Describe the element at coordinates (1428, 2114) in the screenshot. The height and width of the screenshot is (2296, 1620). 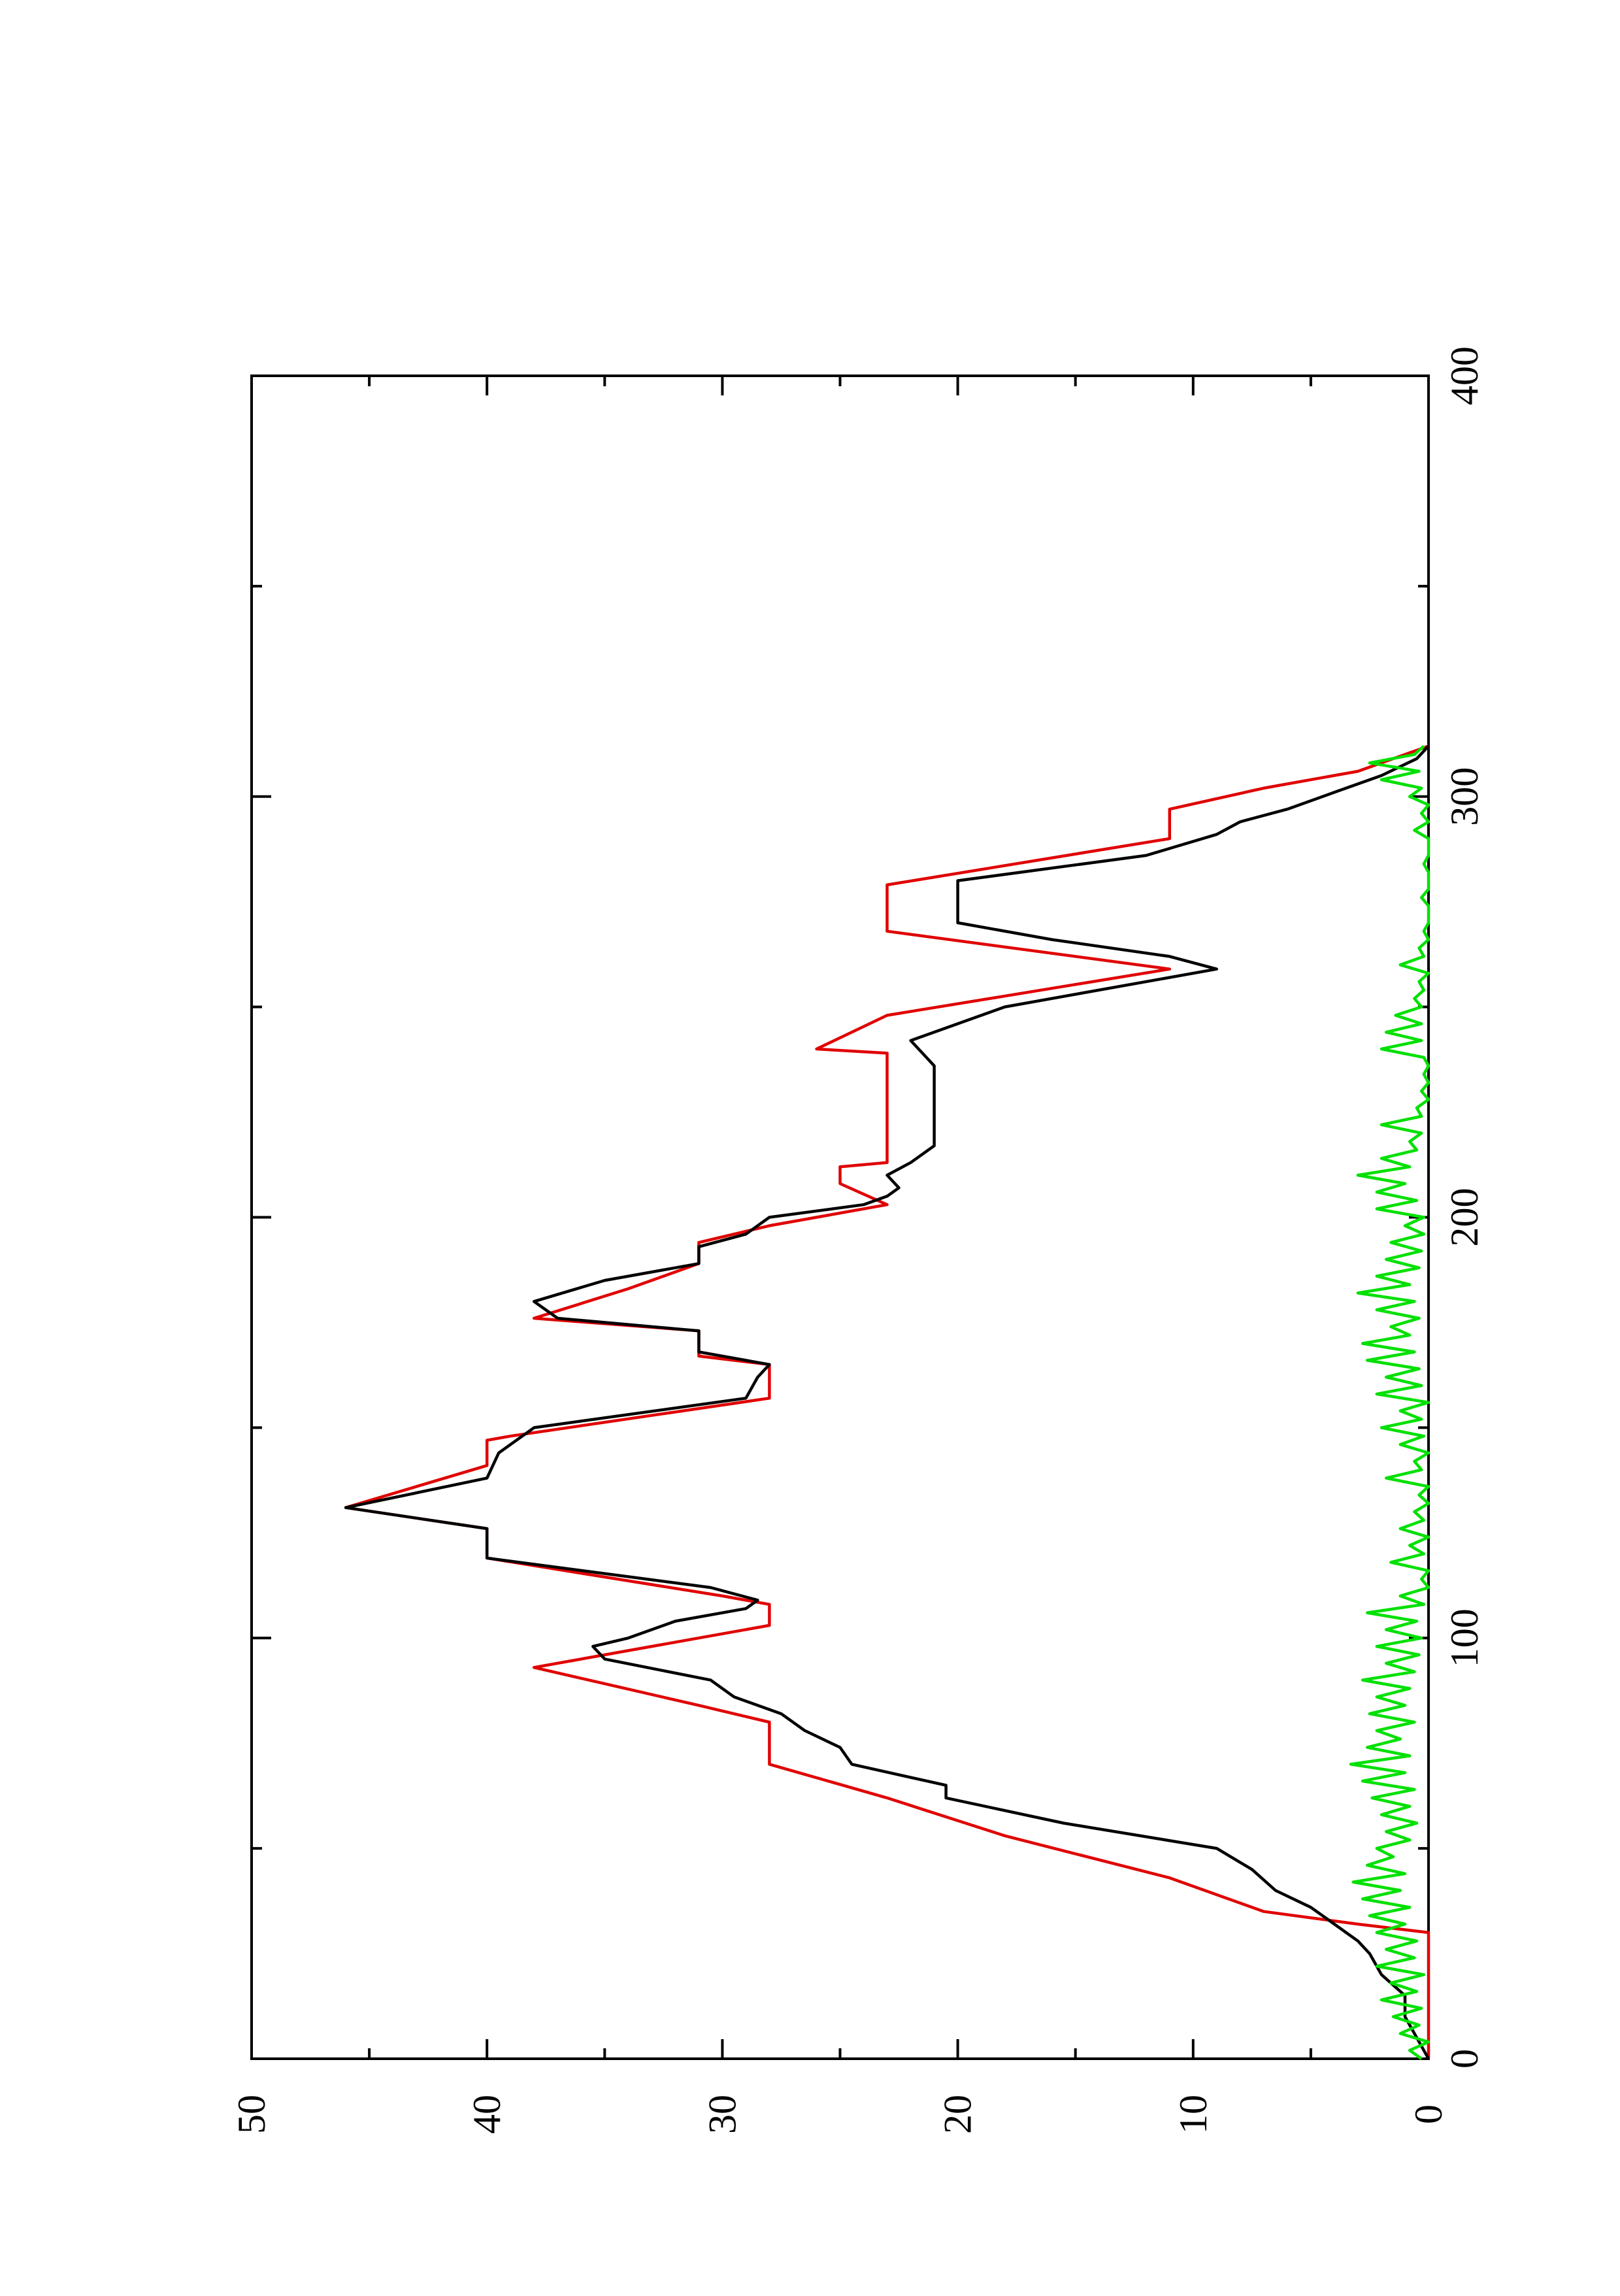
I see `y-tick-label: 0` at that location.